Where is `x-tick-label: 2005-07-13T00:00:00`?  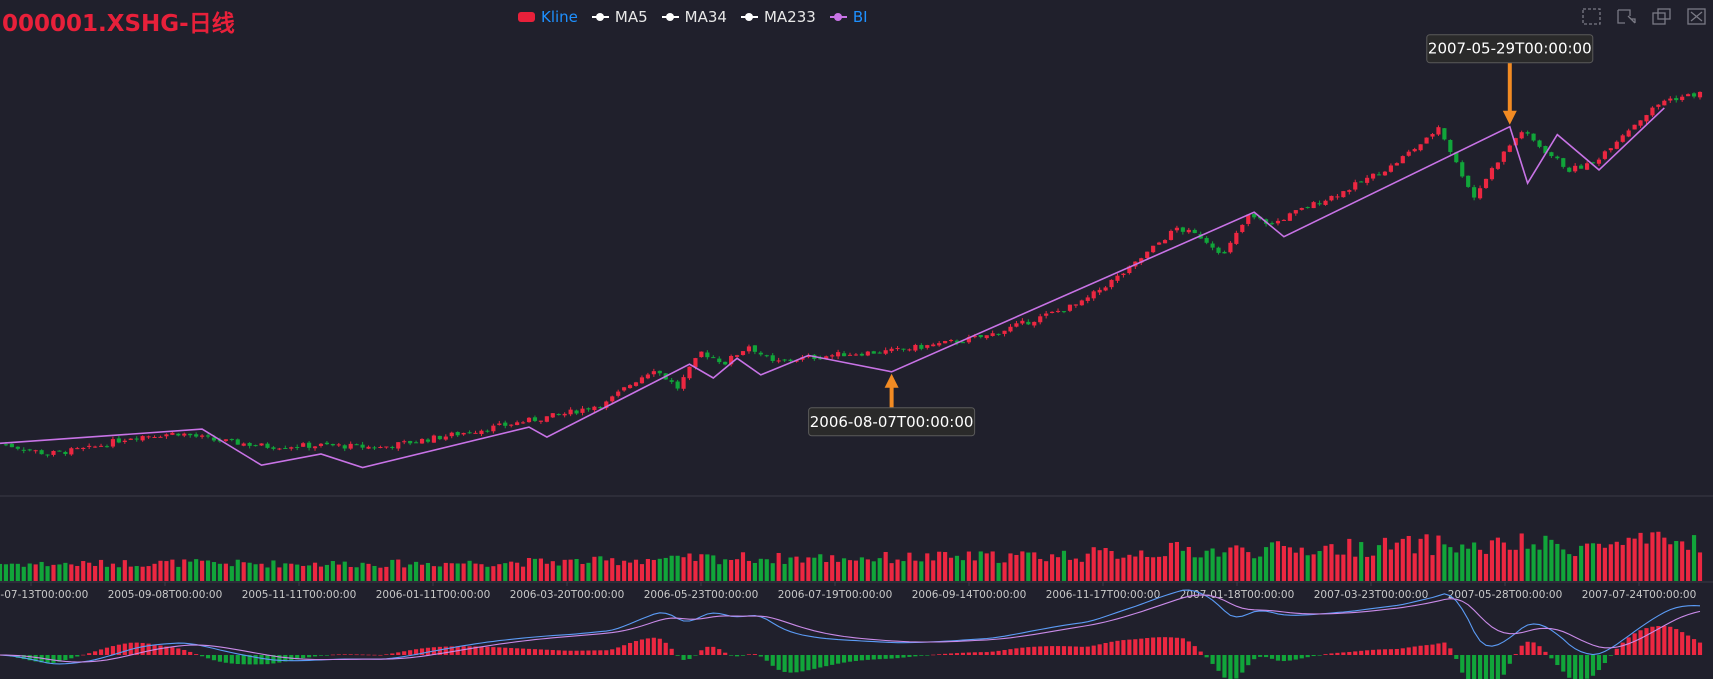 x-tick-label: 2005-07-13T00:00:00 is located at coordinates (44, 595).